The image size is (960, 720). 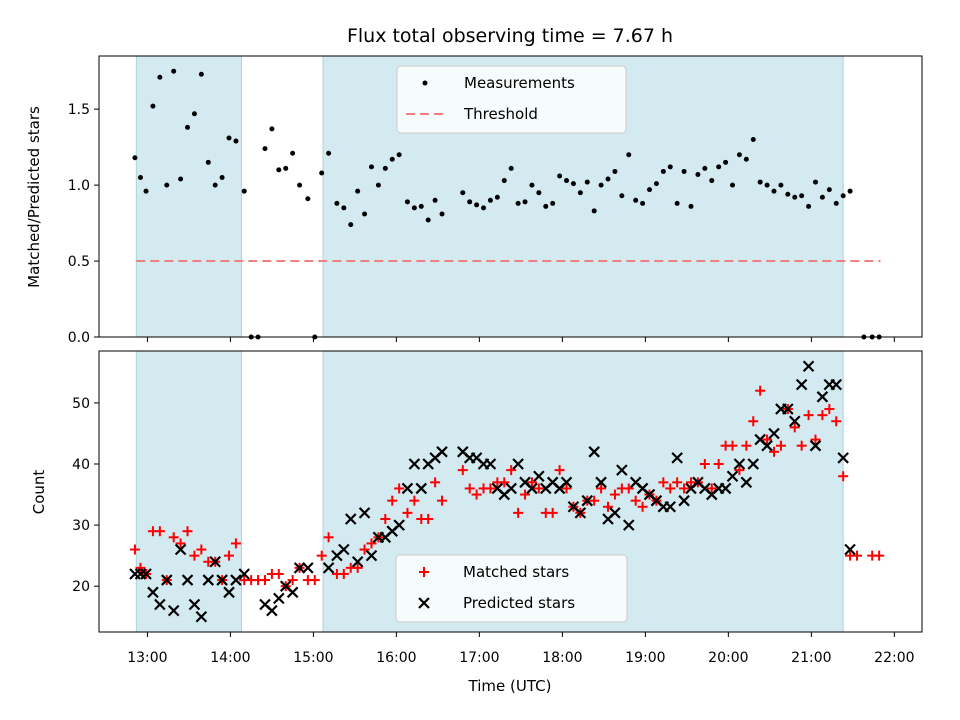 What do you see at coordinates (79, 262) in the screenshot?
I see `y-tick-label: 0.5` at bounding box center [79, 262].